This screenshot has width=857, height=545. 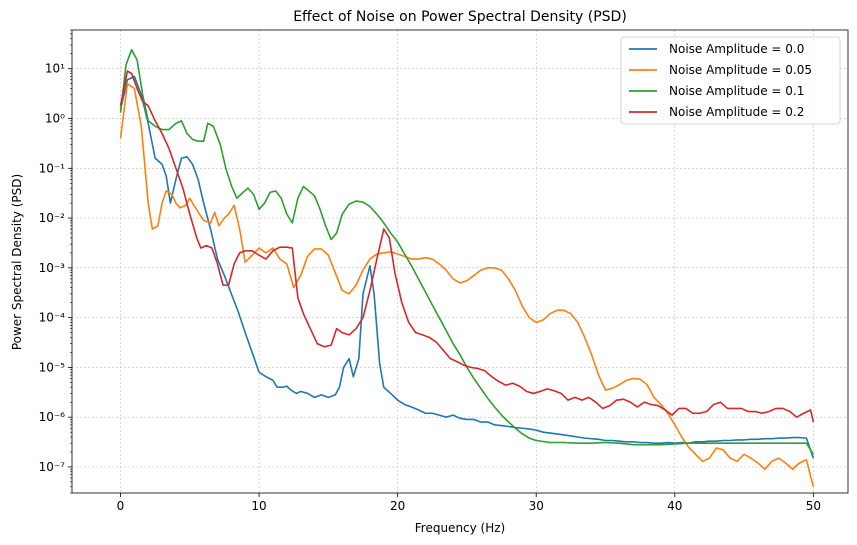 I want to click on y-axis: 10⁻⁷ 10⁻⁶ 10⁻⁵ 10⁻⁴ 10⁻³ 10⁻² 10⁻¹ 10⁰ 10¹, so click(x=55, y=261).